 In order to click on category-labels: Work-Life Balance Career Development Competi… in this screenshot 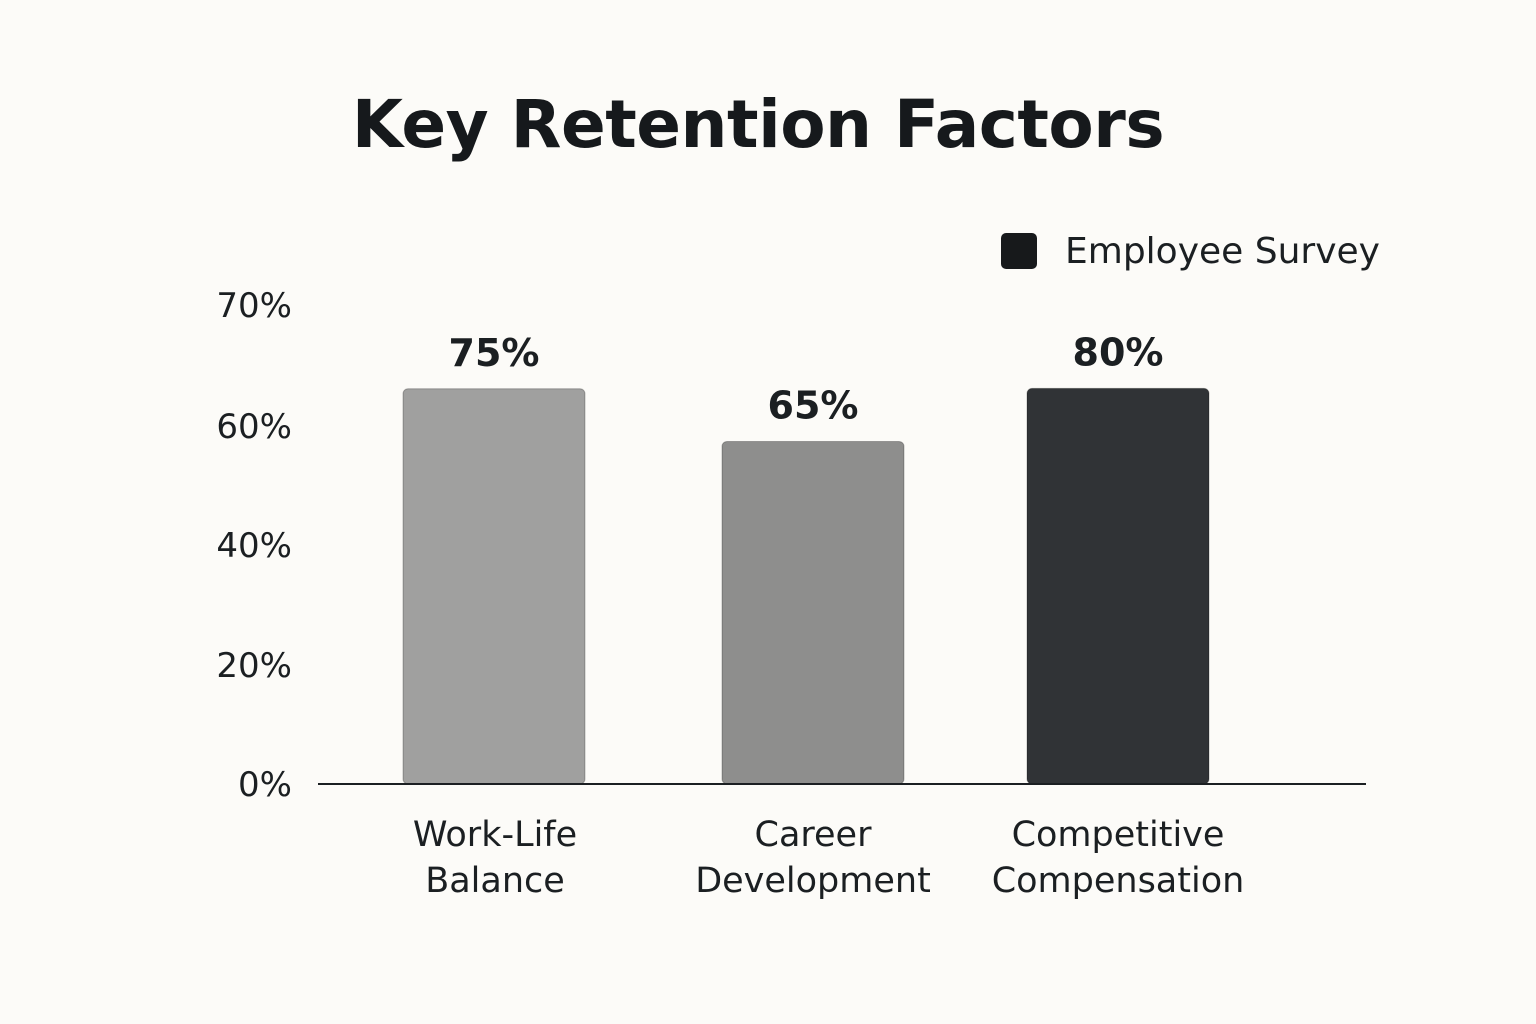, I will do `click(828, 858)`.